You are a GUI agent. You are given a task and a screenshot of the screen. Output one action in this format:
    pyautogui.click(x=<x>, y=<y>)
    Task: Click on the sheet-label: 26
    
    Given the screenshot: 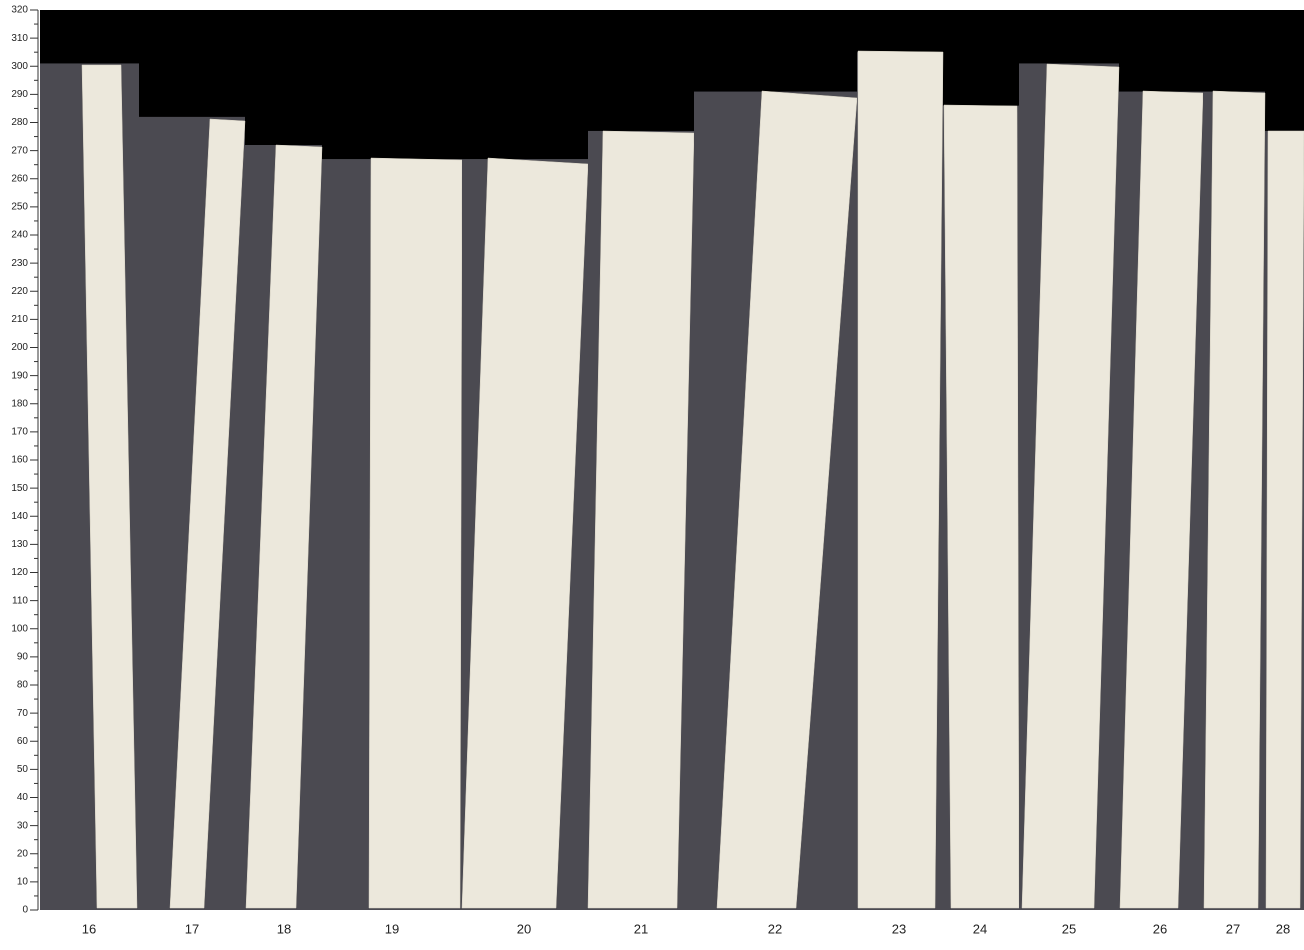 What is the action you would take?
    pyautogui.click(x=1160, y=928)
    